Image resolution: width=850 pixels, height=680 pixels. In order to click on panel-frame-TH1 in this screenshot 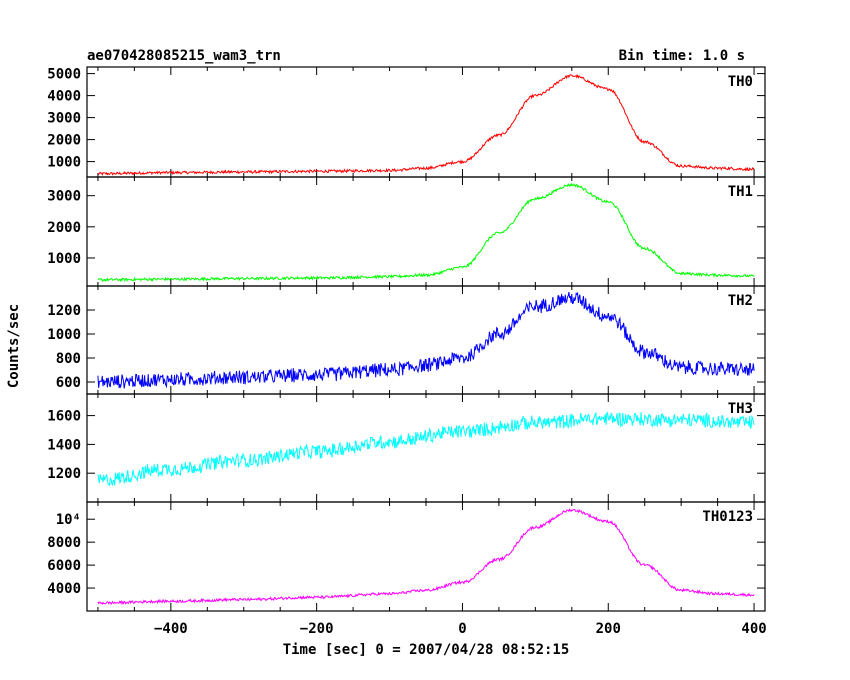, I will do `click(426, 231)`.